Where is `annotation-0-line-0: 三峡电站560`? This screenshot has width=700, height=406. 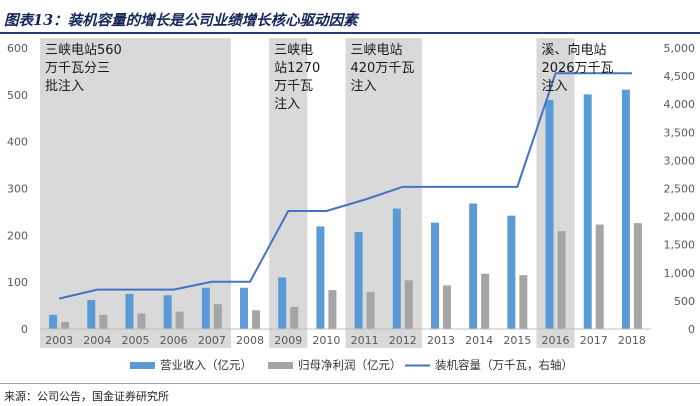
annotation-0-line-0: 三峡电站560 is located at coordinates (83, 50).